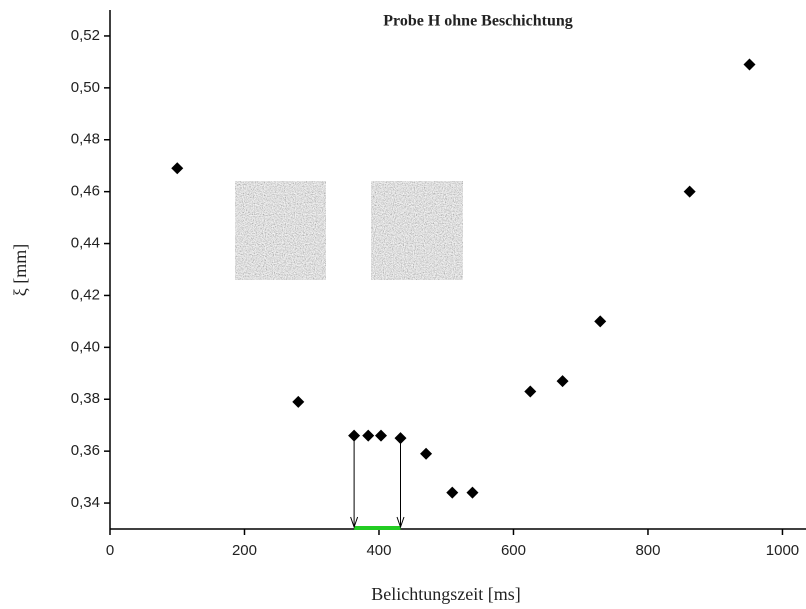 This screenshot has height=609, width=806. Describe the element at coordinates (20, 270) in the screenshot. I see `y-axis-label: ξ [mm]` at that location.